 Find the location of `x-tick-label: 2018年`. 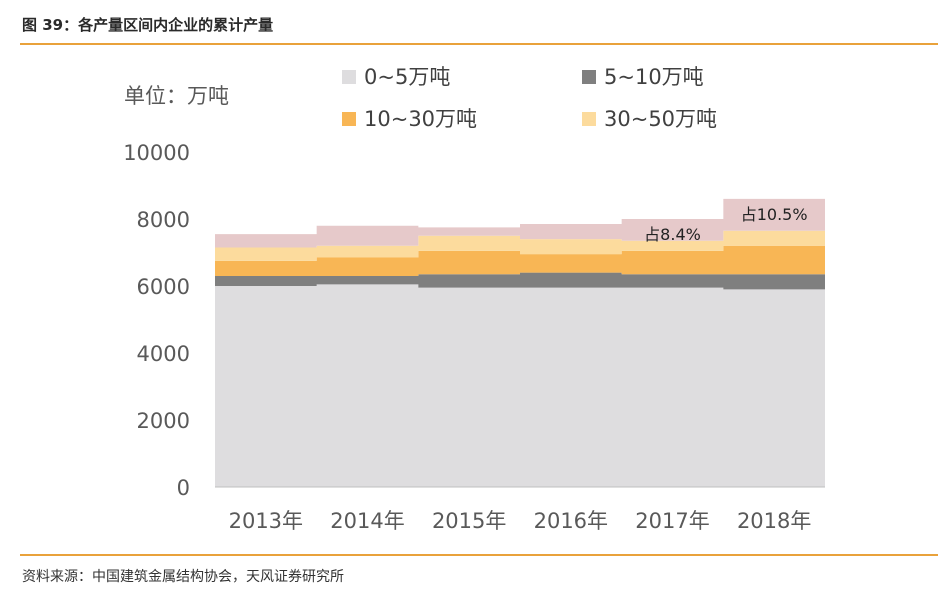

x-tick-label: 2018年 is located at coordinates (774, 521).